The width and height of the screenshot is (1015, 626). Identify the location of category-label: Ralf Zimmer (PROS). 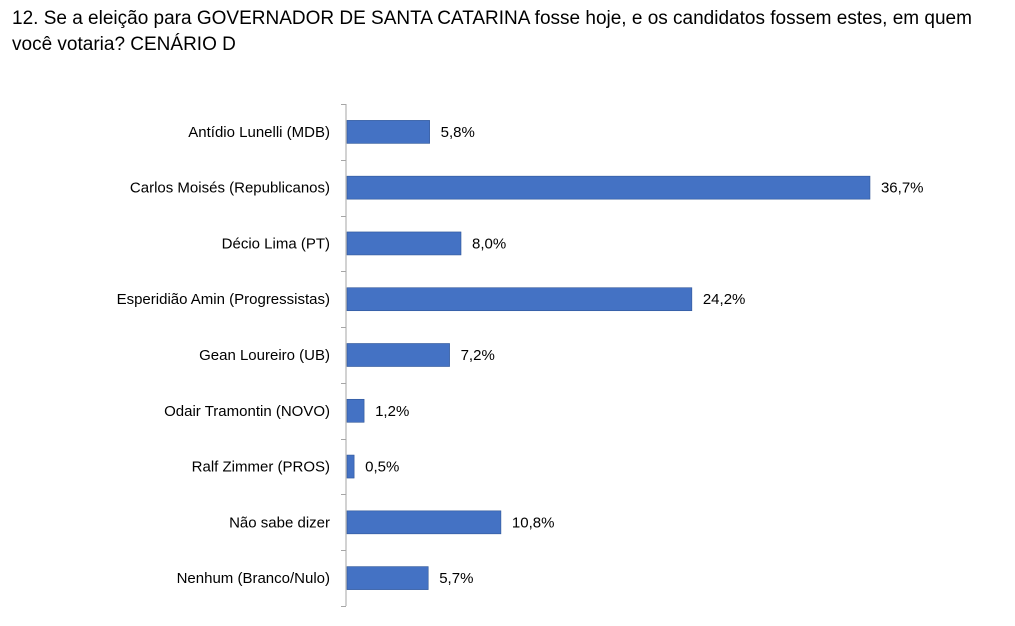
(261, 467).